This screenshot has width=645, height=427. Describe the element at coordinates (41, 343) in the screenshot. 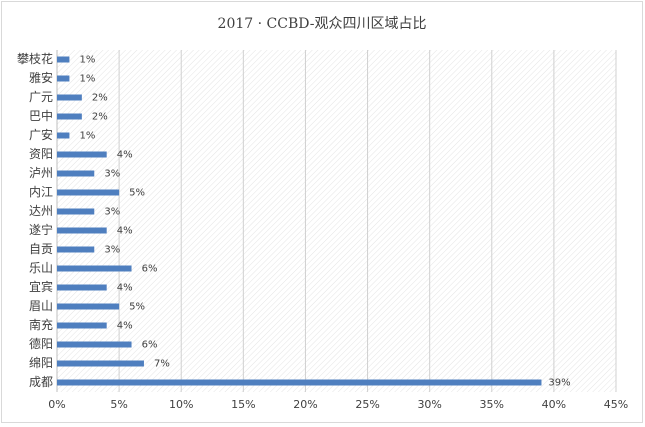

I see `y-tick-label: 德阳` at that location.